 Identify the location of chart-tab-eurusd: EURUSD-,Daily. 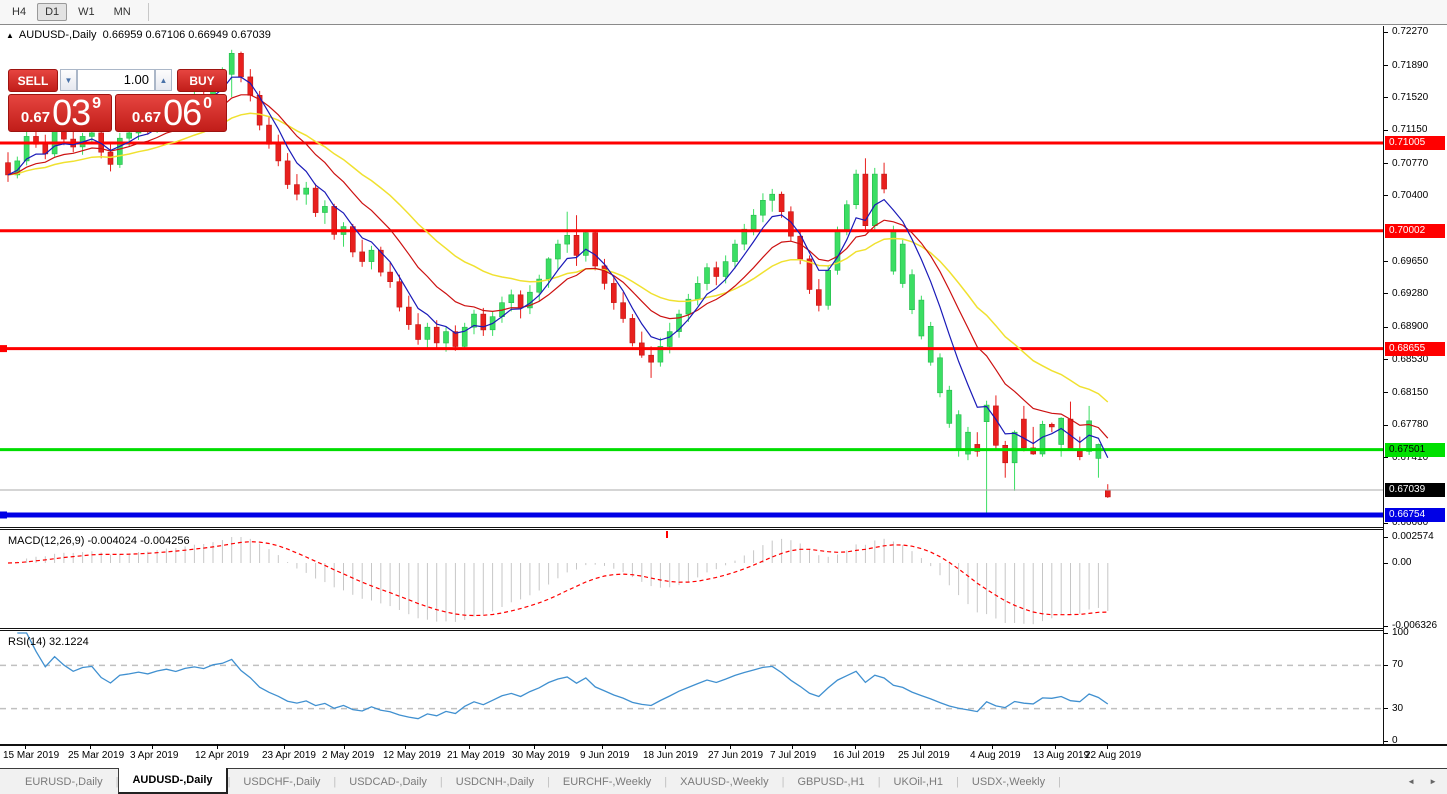
(64, 781).